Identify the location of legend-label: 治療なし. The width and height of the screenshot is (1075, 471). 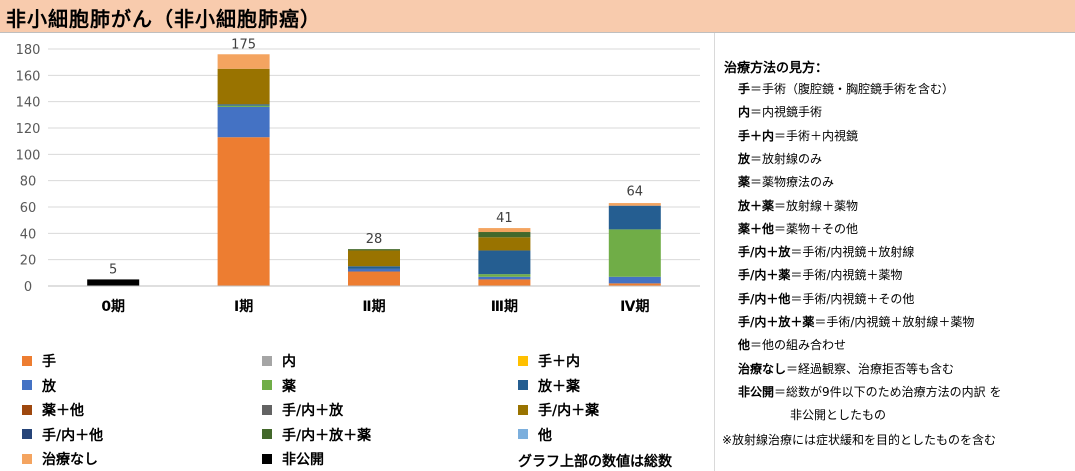
(70, 460).